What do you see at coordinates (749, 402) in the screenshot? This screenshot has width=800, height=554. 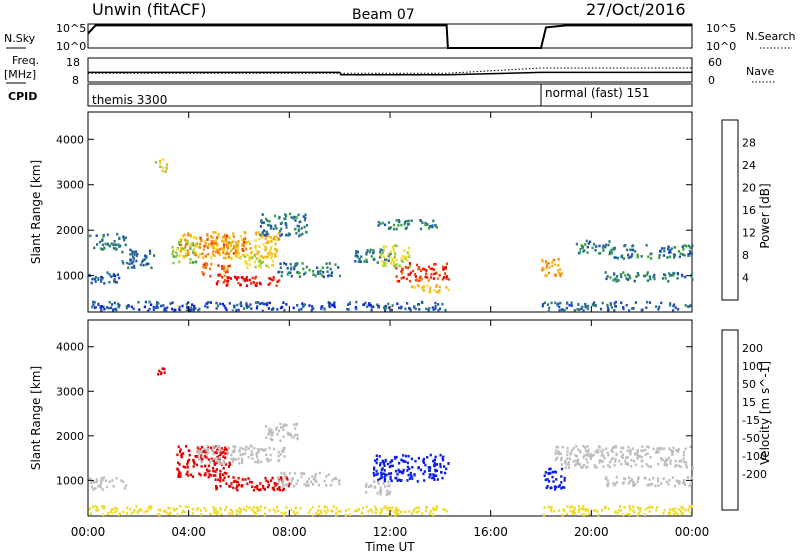 I see `colorbar-tick-label: 15` at bounding box center [749, 402].